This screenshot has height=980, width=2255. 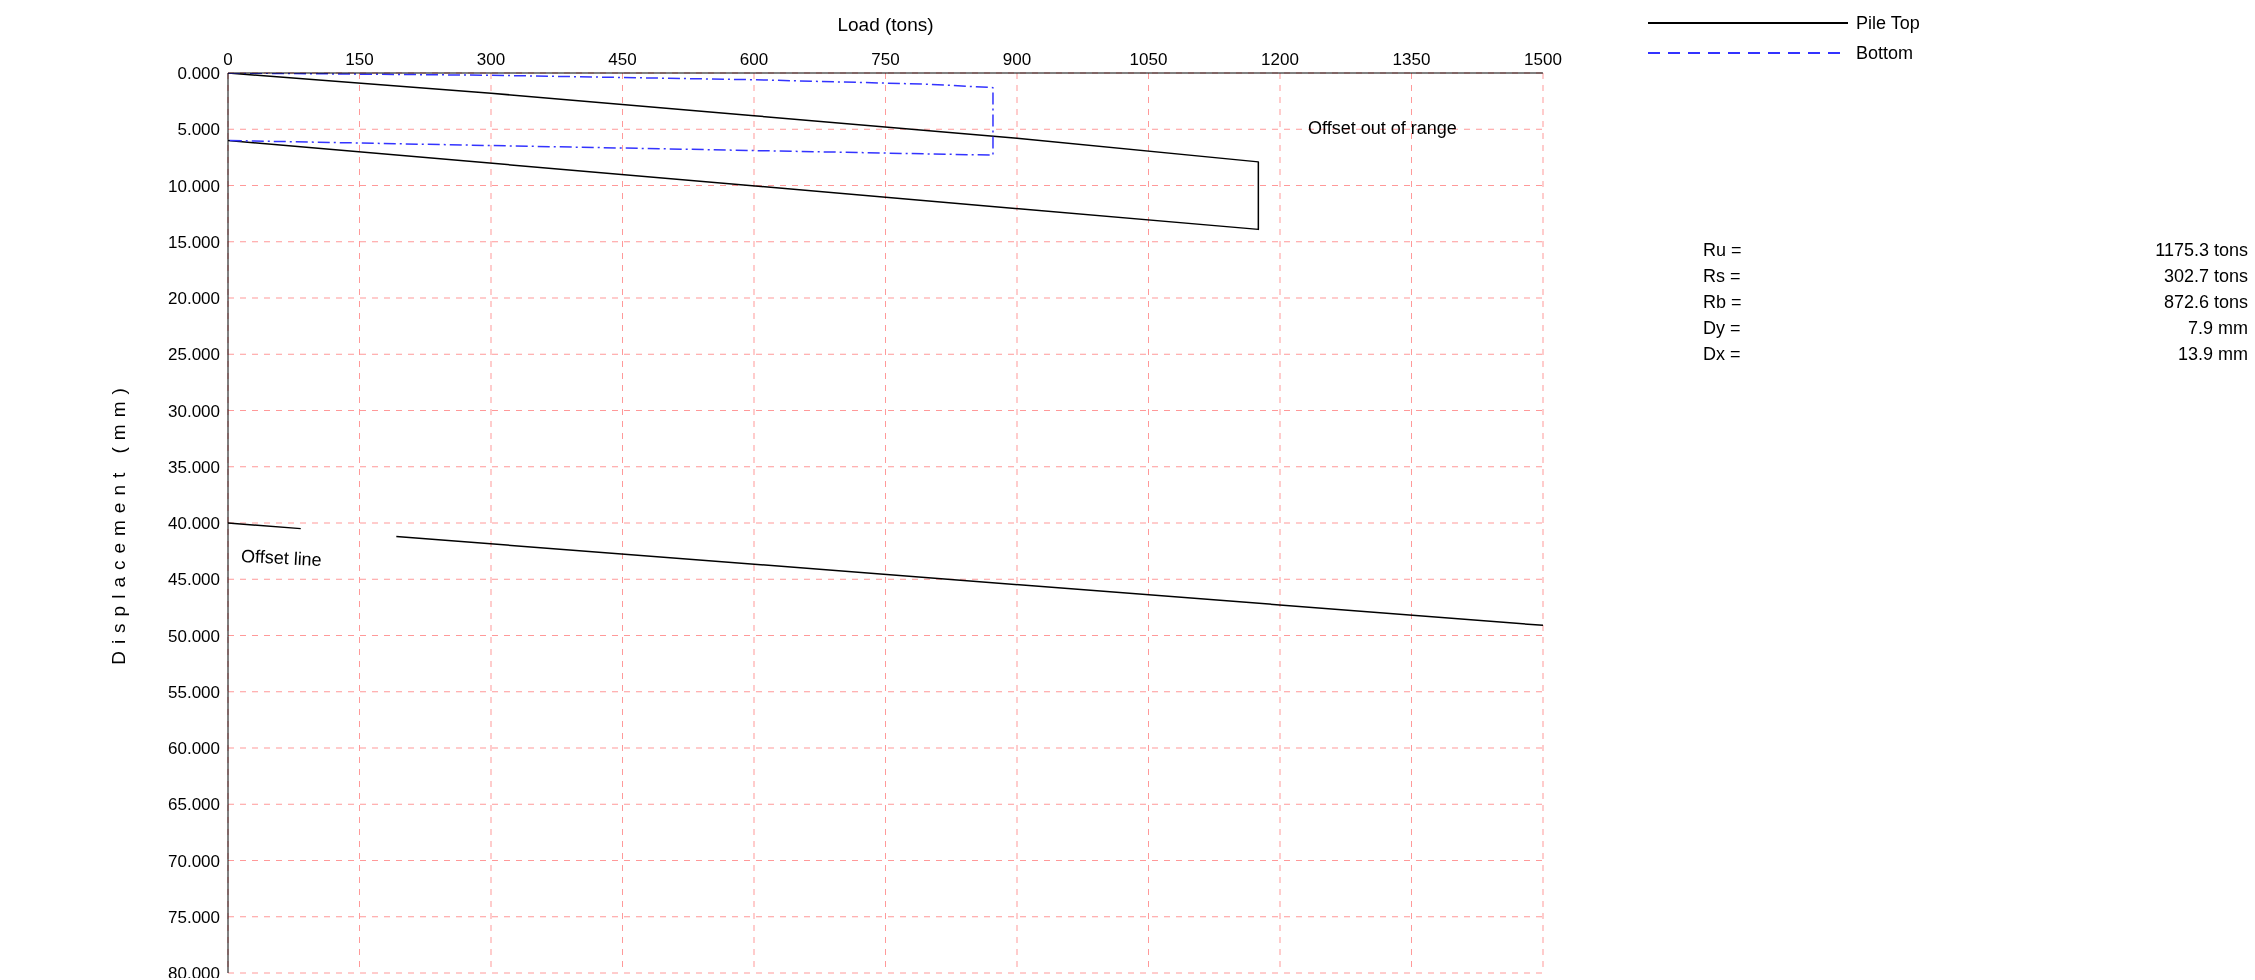 I want to click on text: 872.6 tons, so click(x=2205, y=303).